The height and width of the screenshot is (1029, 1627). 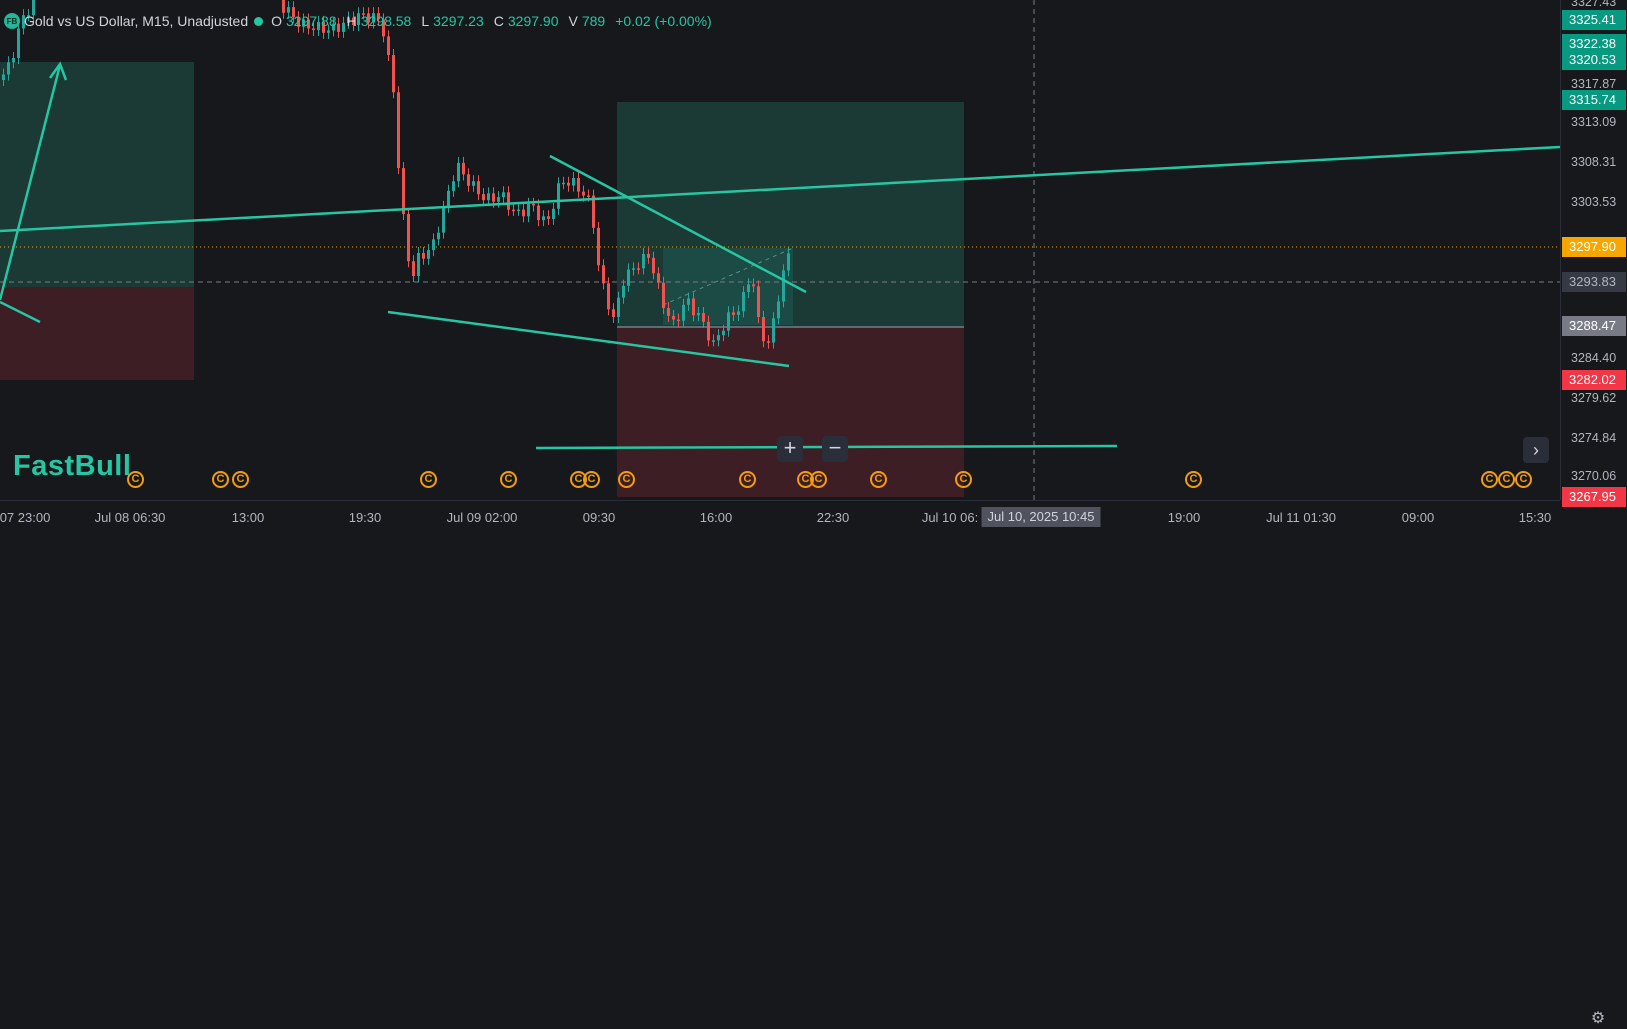 I want to click on price-tick: 3284.40, so click(x=1594, y=358).